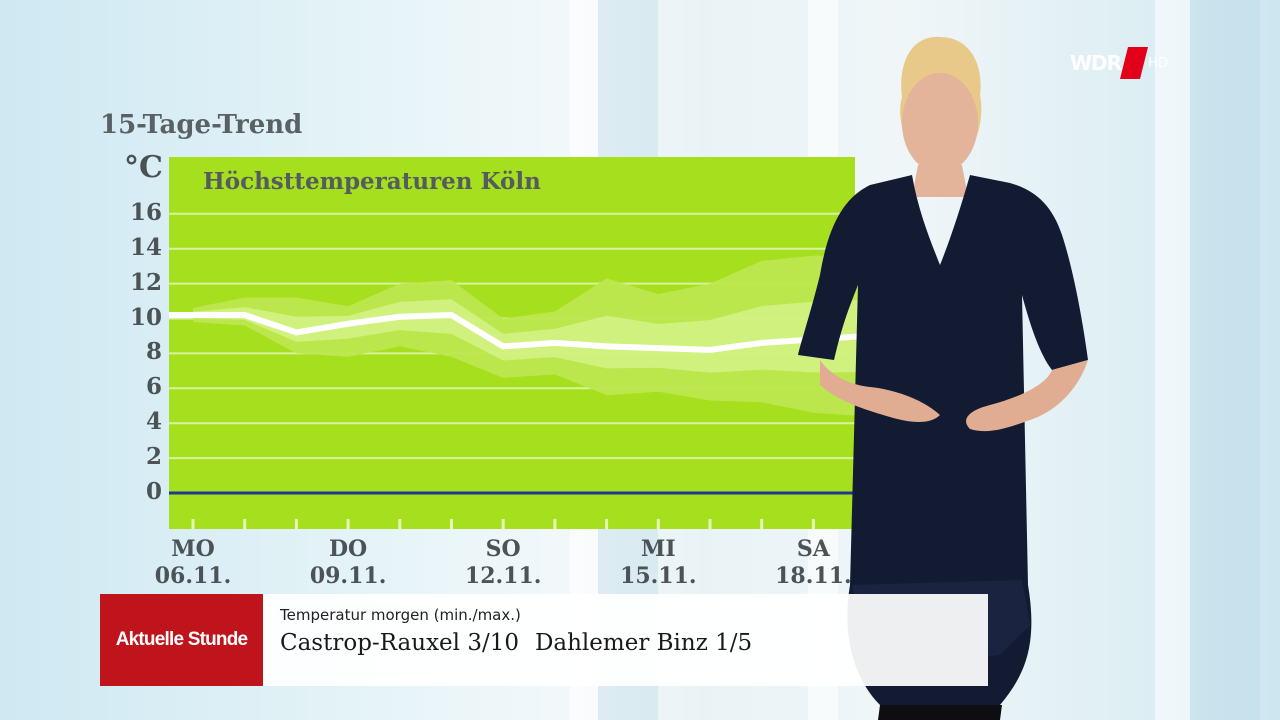 The height and width of the screenshot is (720, 1280). Describe the element at coordinates (372, 181) in the screenshot. I see `chart-title: Höchsttemperaturen Köln` at that location.